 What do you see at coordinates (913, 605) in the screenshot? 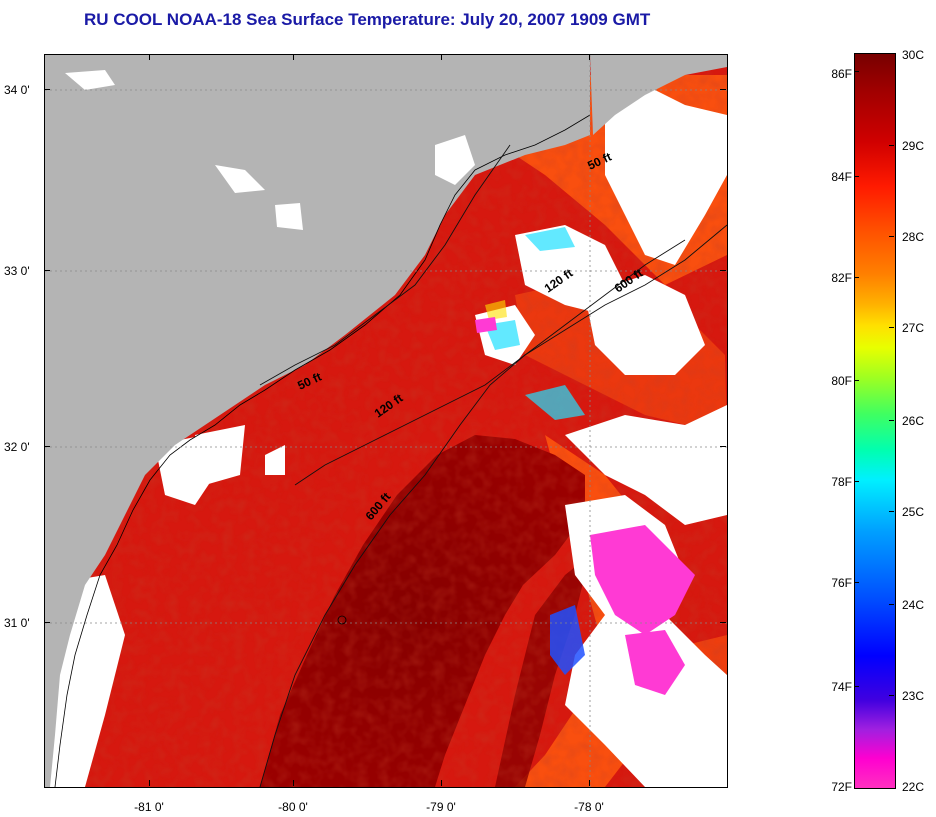
I see `colorbar-c-24: 24C` at bounding box center [913, 605].